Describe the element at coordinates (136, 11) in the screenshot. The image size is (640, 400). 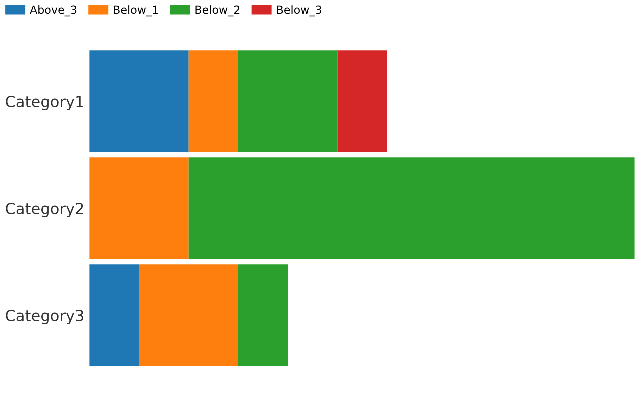
I see `legend-label: Below_1` at that location.